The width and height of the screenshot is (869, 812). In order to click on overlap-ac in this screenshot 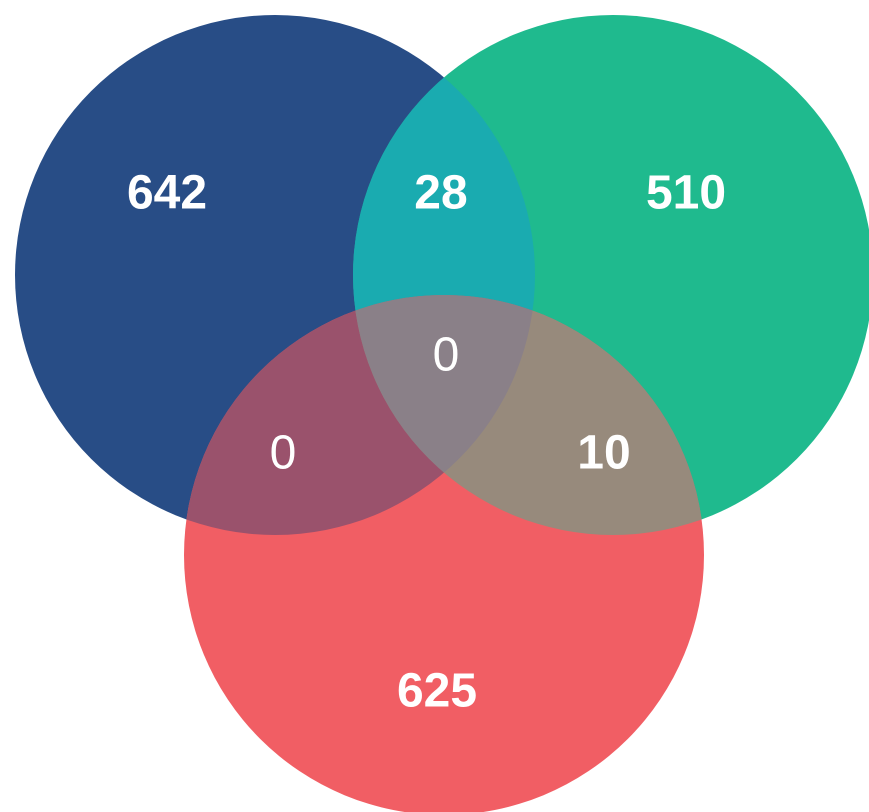, I will do `click(359, 415)`.